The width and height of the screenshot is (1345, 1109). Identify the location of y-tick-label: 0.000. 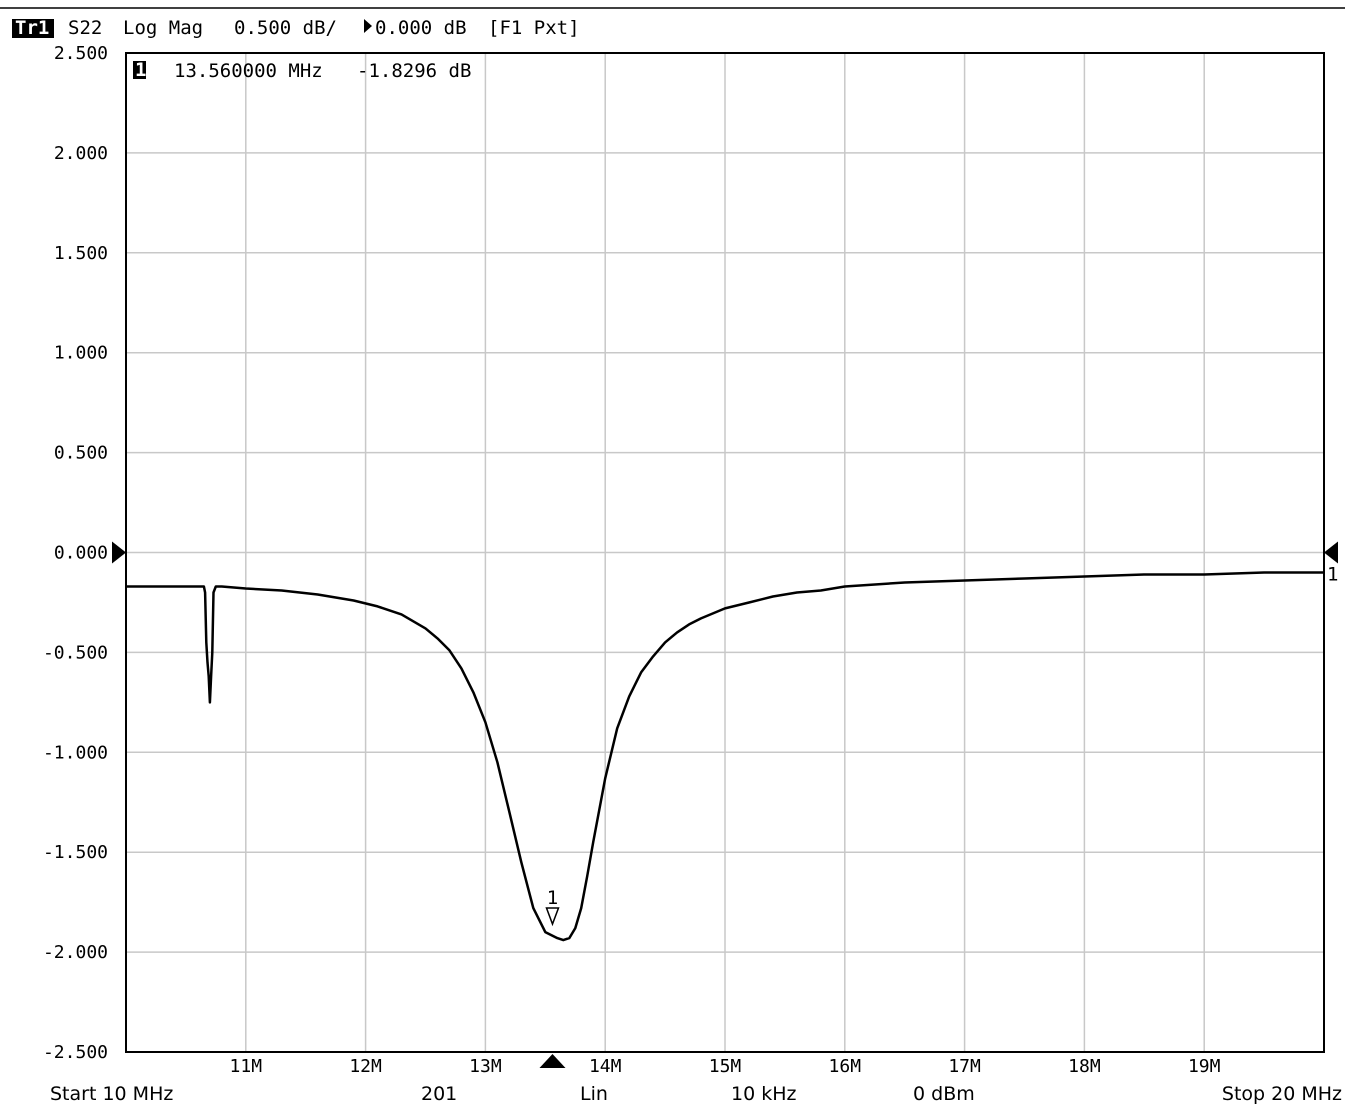
(81, 553).